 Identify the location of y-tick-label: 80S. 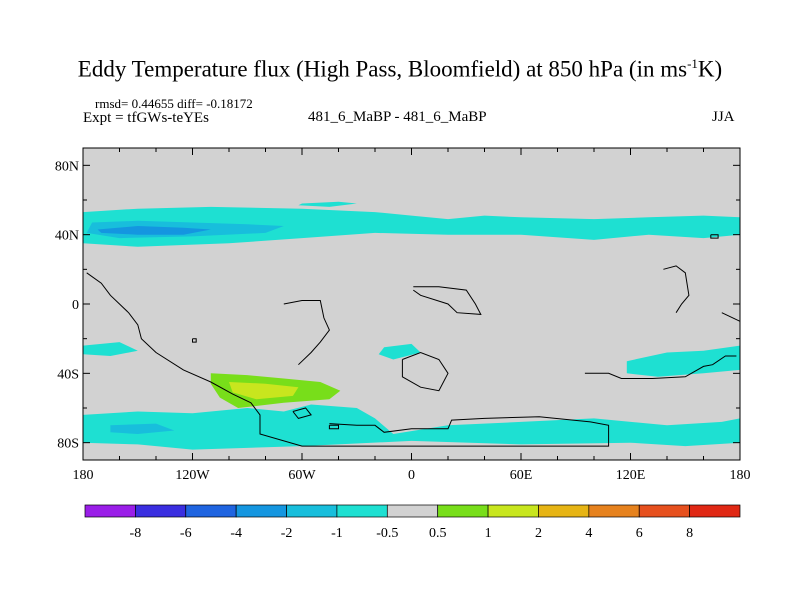
(68, 444).